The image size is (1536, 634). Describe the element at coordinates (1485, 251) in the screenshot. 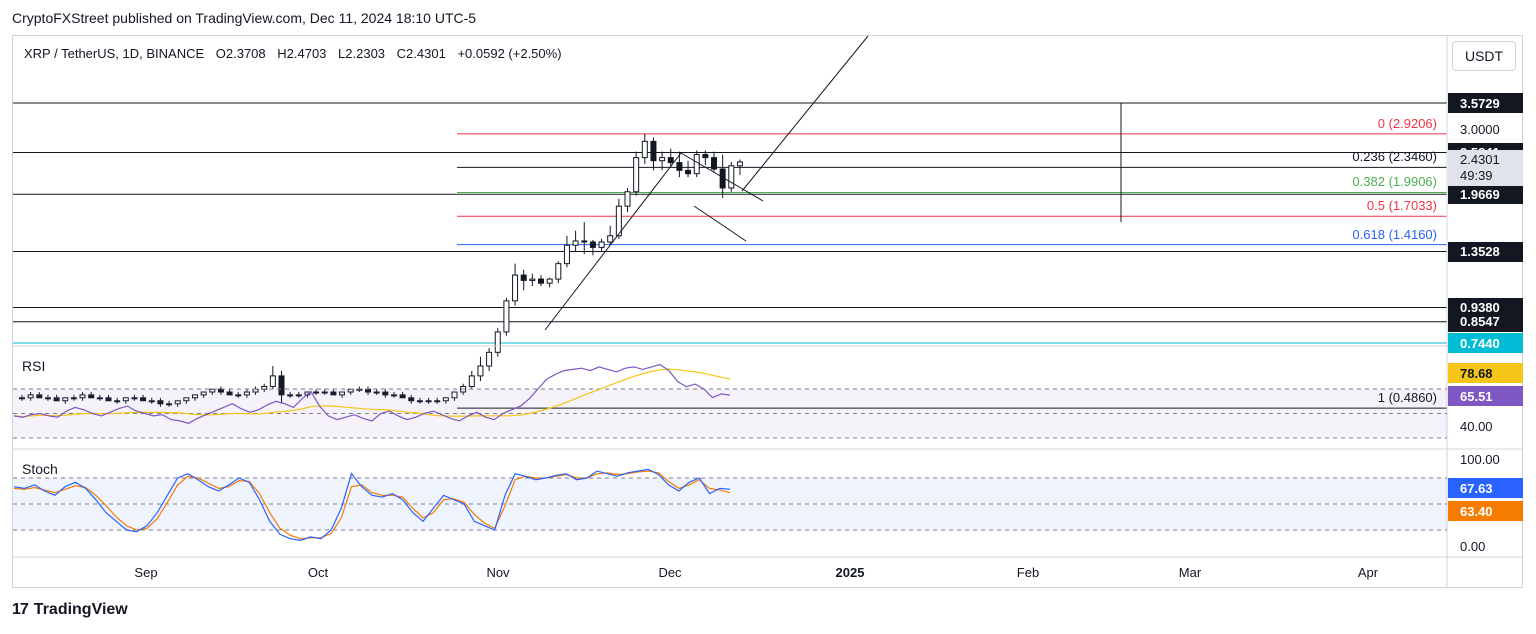

I see `price-badge: 1.3528` at that location.